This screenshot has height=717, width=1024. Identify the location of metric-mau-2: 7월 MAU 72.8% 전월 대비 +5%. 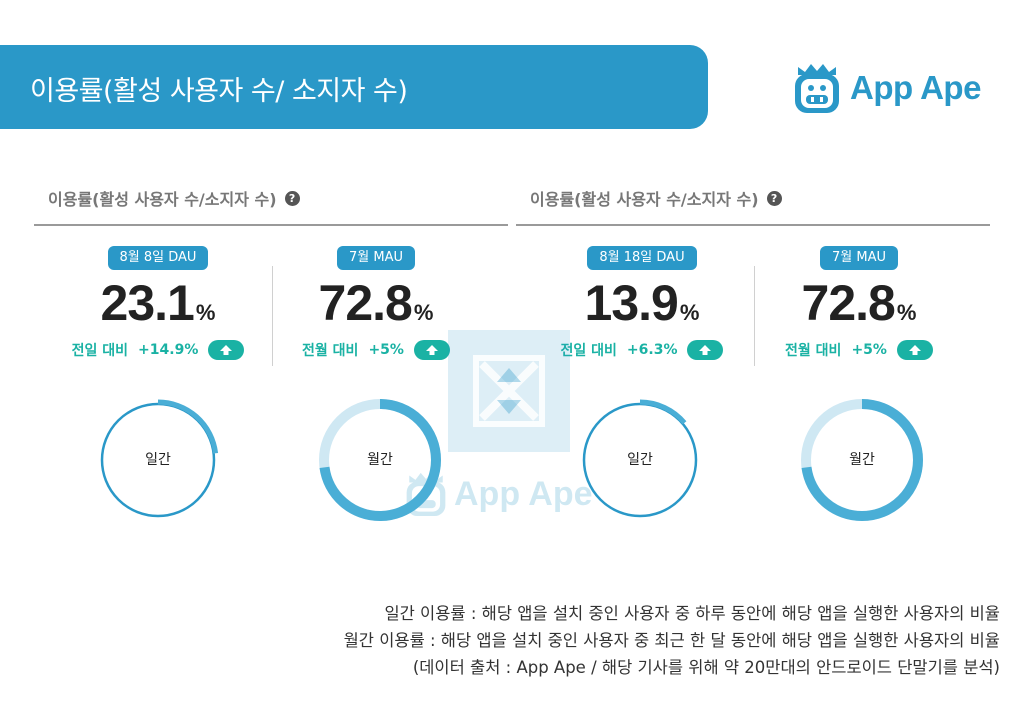
(859, 303).